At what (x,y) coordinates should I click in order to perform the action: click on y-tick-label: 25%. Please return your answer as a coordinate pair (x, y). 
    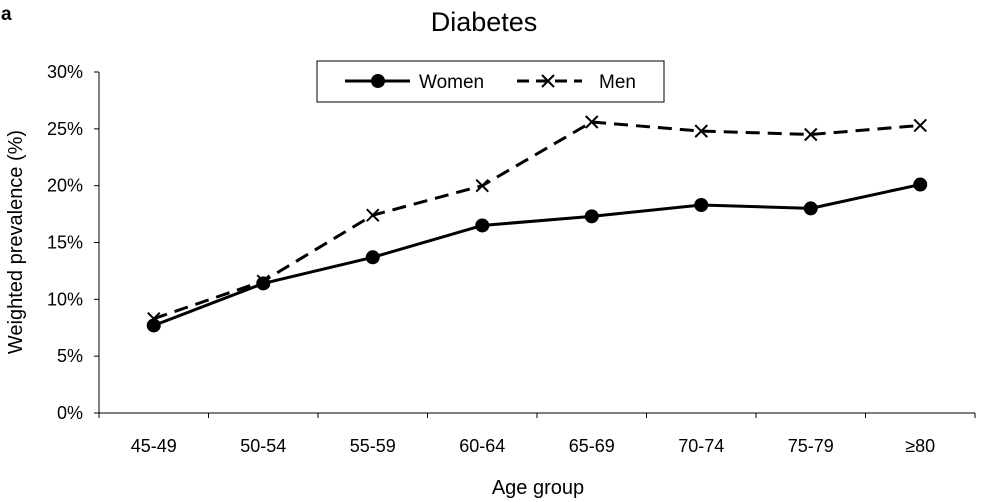
    Looking at the image, I should click on (65, 129).